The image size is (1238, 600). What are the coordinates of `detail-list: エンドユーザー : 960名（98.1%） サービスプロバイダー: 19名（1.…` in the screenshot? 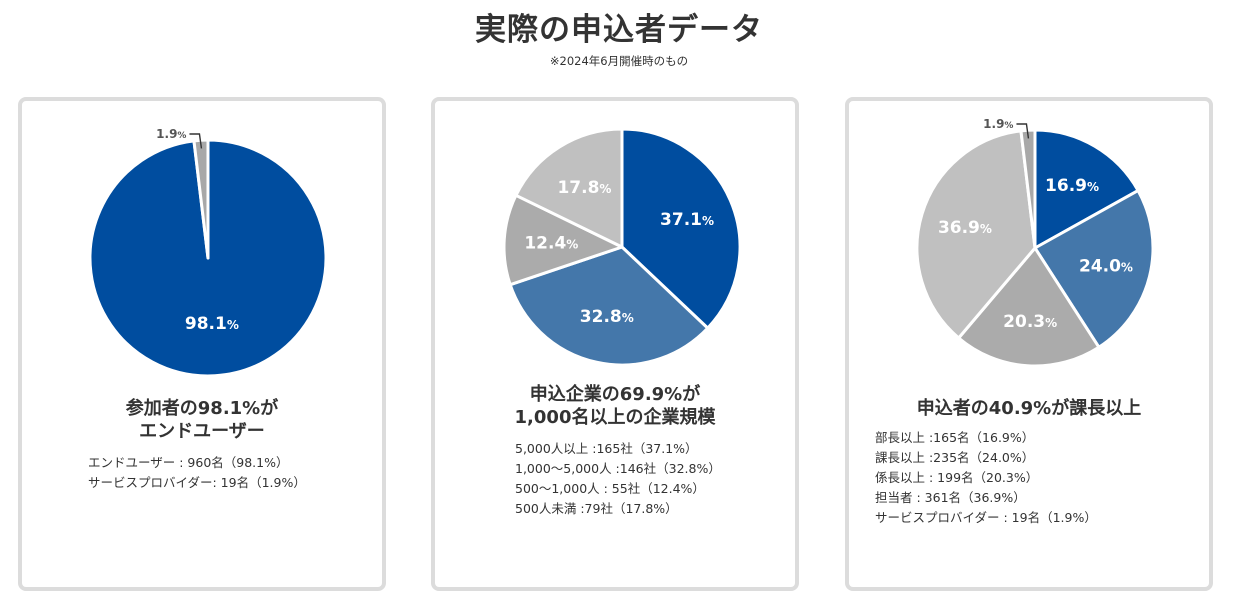 It's located at (197, 473).